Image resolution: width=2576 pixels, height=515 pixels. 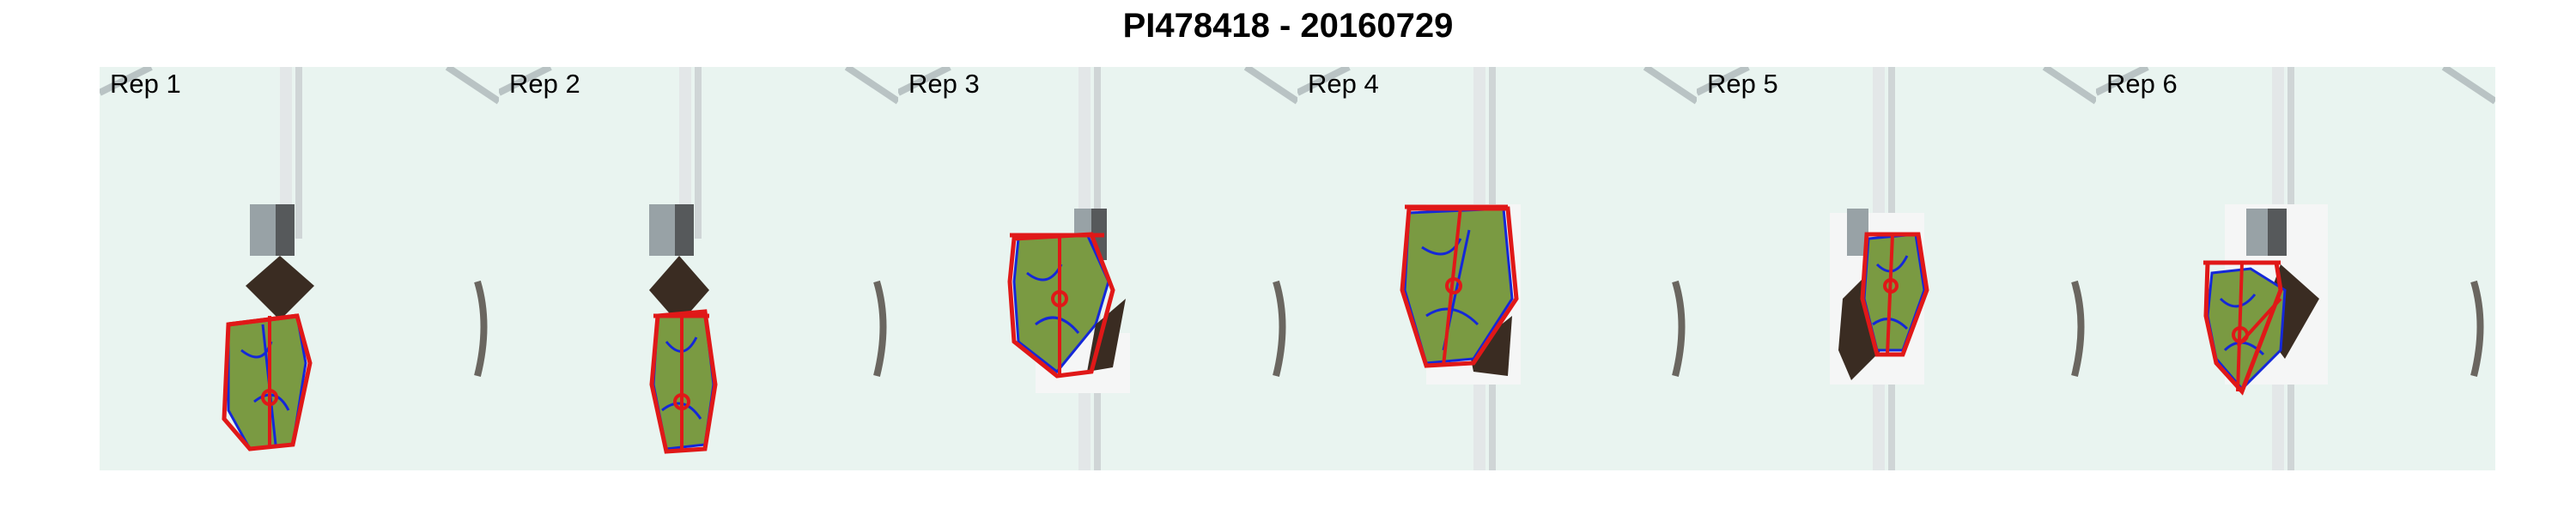 I want to click on rep-label: Rep 4, so click(x=1343, y=84).